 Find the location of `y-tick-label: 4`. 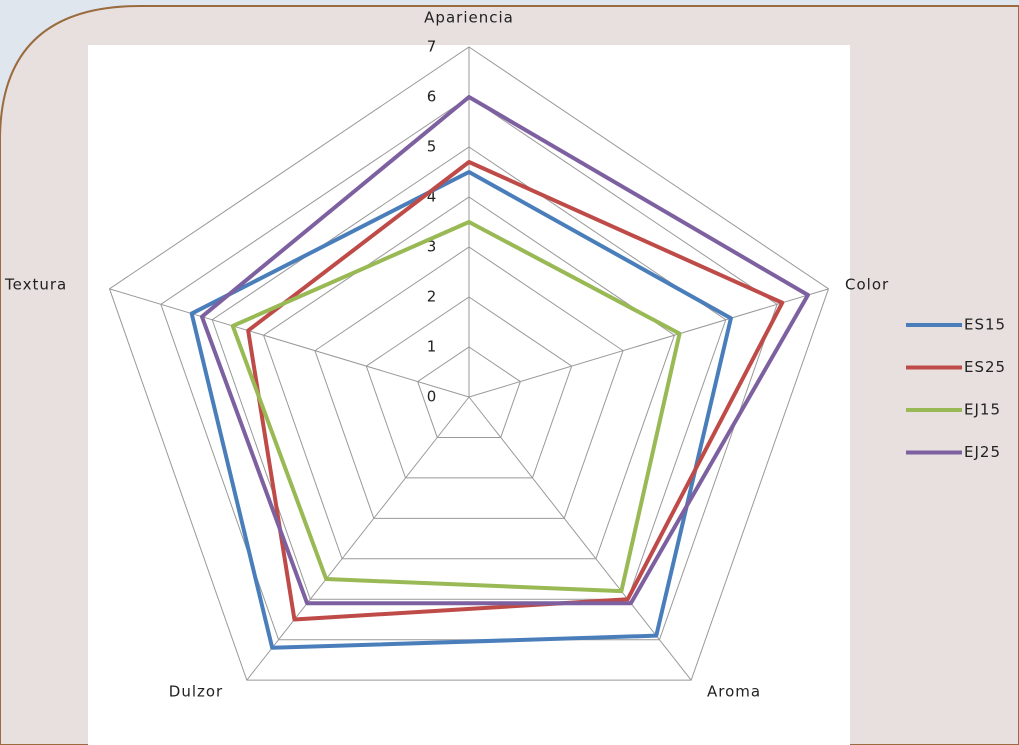

y-tick-label: 4 is located at coordinates (432, 197).